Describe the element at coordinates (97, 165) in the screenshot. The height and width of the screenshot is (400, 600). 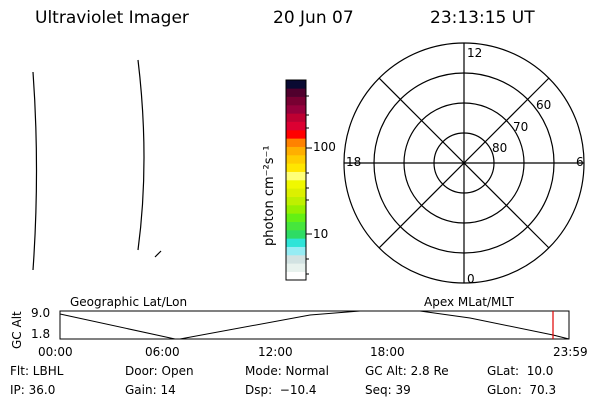
I see `geographic-image-panel` at that location.